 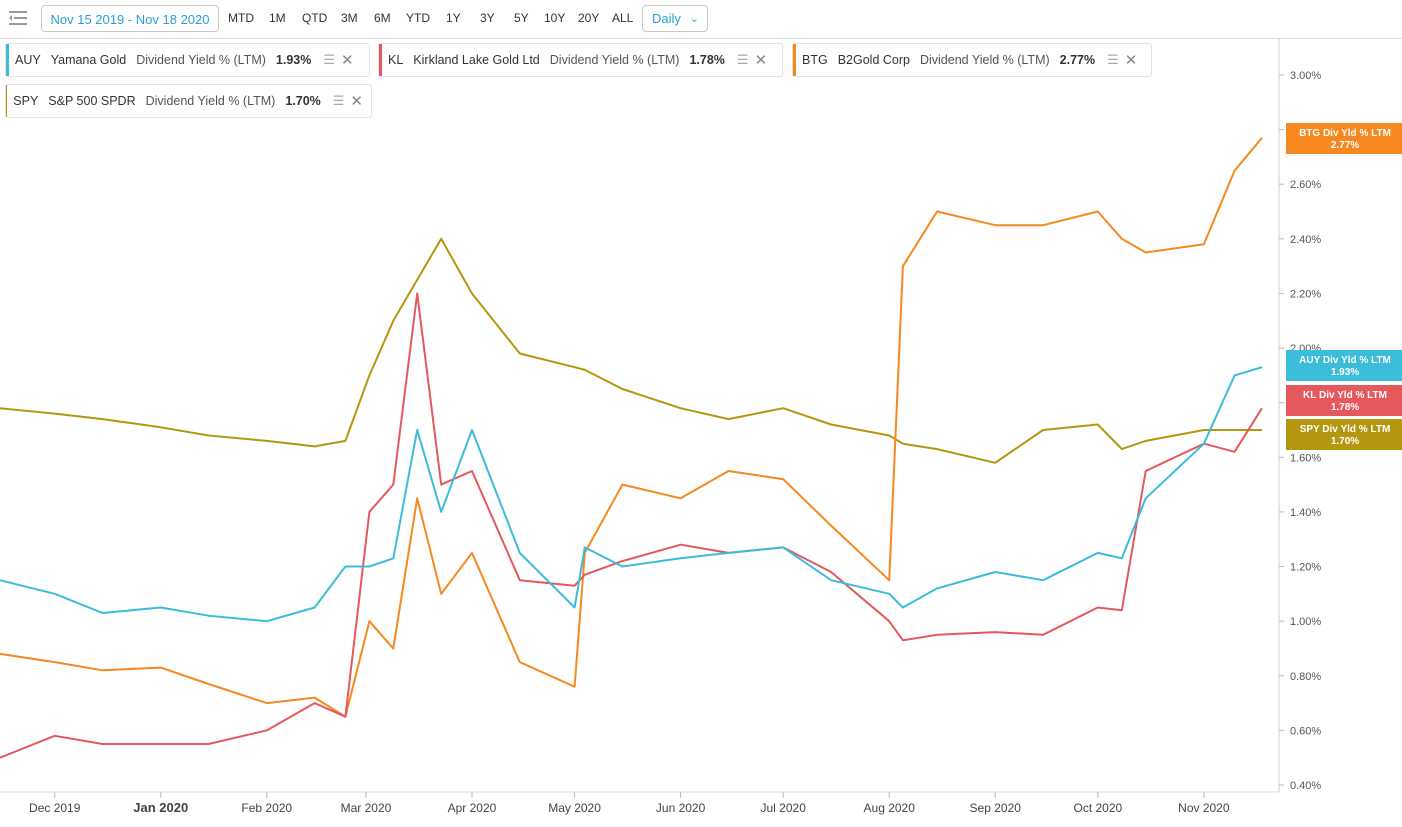 What do you see at coordinates (574, 808) in the screenshot?
I see `x-tick-label: May 2020` at bounding box center [574, 808].